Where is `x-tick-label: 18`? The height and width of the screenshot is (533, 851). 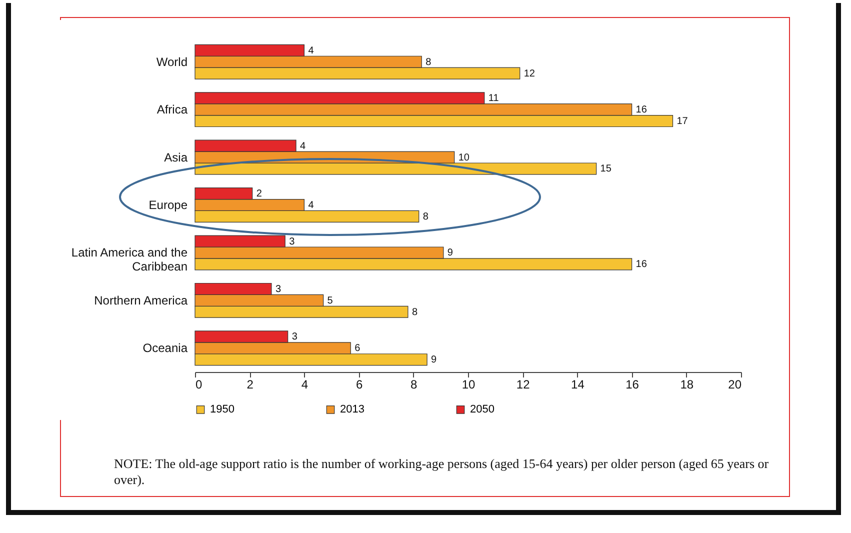 x-tick-label: 18 is located at coordinates (687, 385).